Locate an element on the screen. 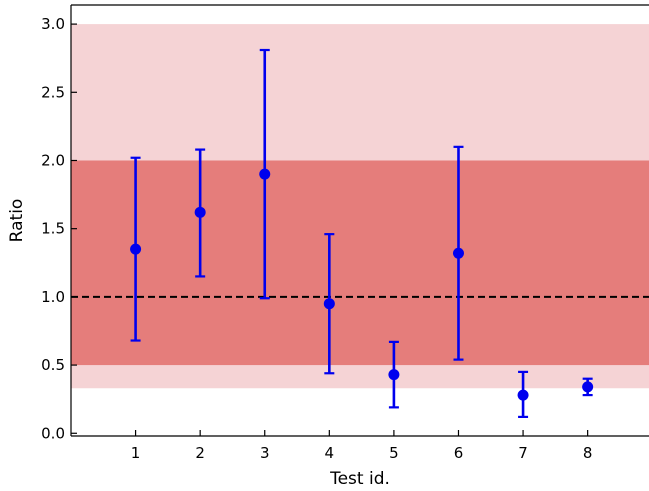 The width and height of the screenshot is (649, 491). y-tick-label-3.0: 3.0 is located at coordinates (53, 24).